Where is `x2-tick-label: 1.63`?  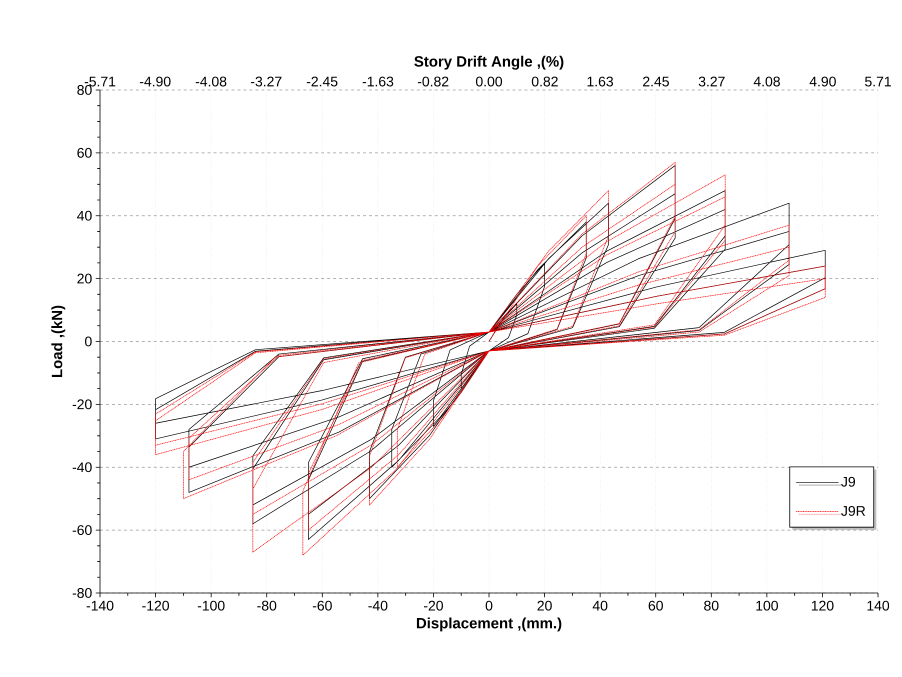 x2-tick-label: 1.63 is located at coordinates (601, 81).